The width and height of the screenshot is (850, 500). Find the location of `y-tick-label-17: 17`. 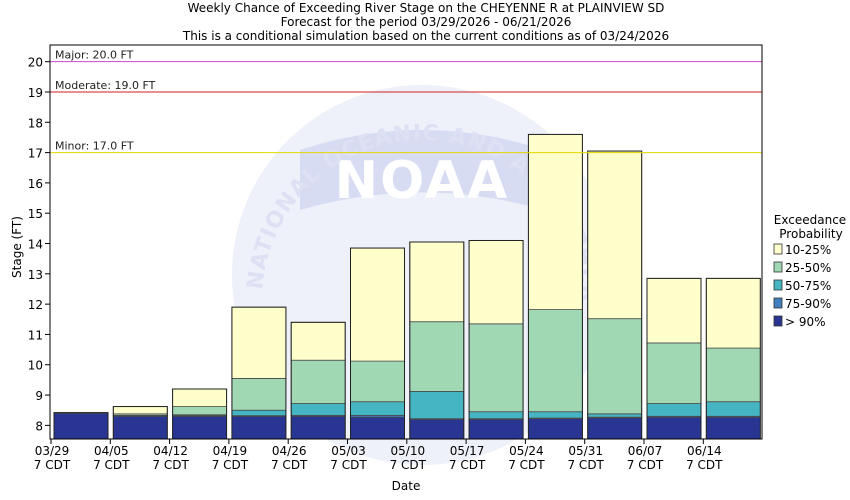

y-tick-label-17: 17 is located at coordinates (35, 154).